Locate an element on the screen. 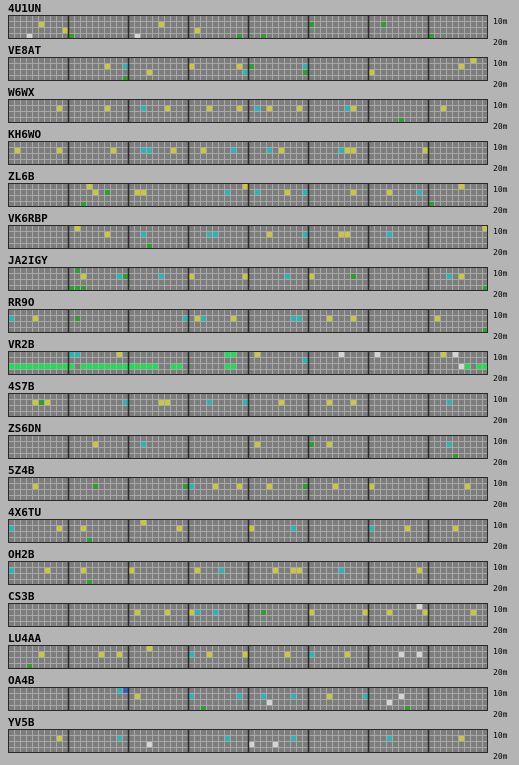  station-row: JA2IGY 10m 20m is located at coordinates (259, 277).